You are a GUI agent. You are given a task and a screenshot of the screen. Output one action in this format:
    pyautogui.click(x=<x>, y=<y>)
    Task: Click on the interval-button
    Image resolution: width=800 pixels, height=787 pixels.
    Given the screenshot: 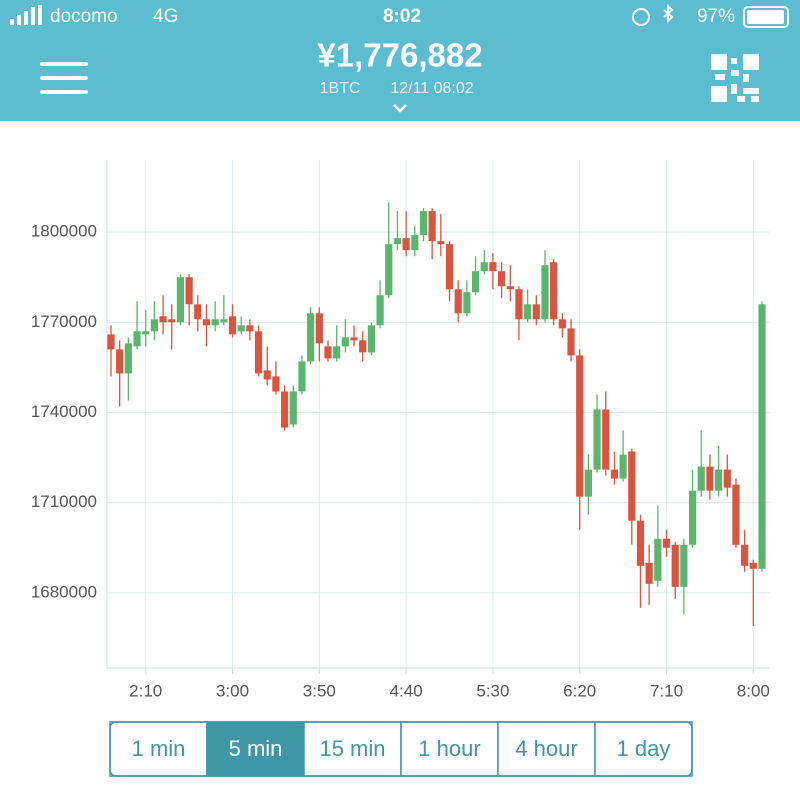 What is the action you would take?
    pyautogui.click(x=158, y=749)
    